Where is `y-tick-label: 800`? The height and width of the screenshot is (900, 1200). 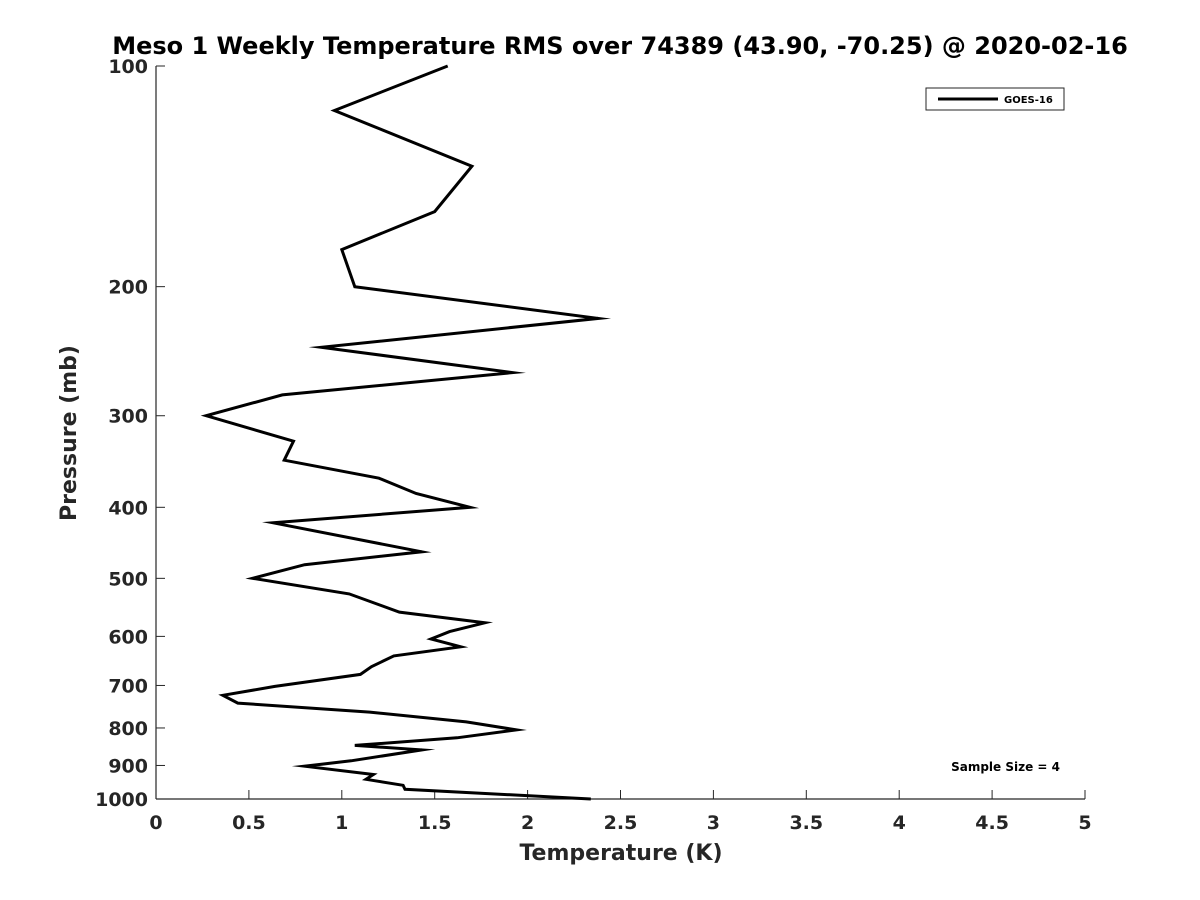 y-tick-label: 800 is located at coordinates (128, 729).